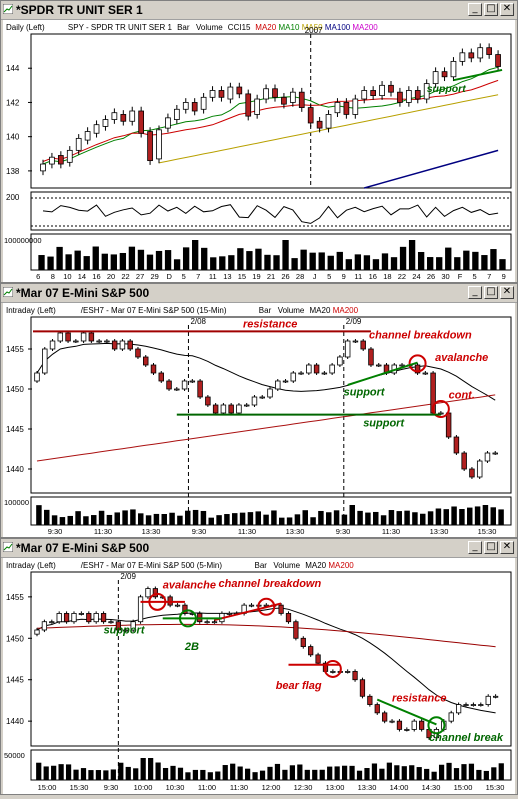 This screenshot has height=799, width=518. Describe the element at coordinates (286, 565) in the screenshot. I see `legend-item: Volume` at that location.